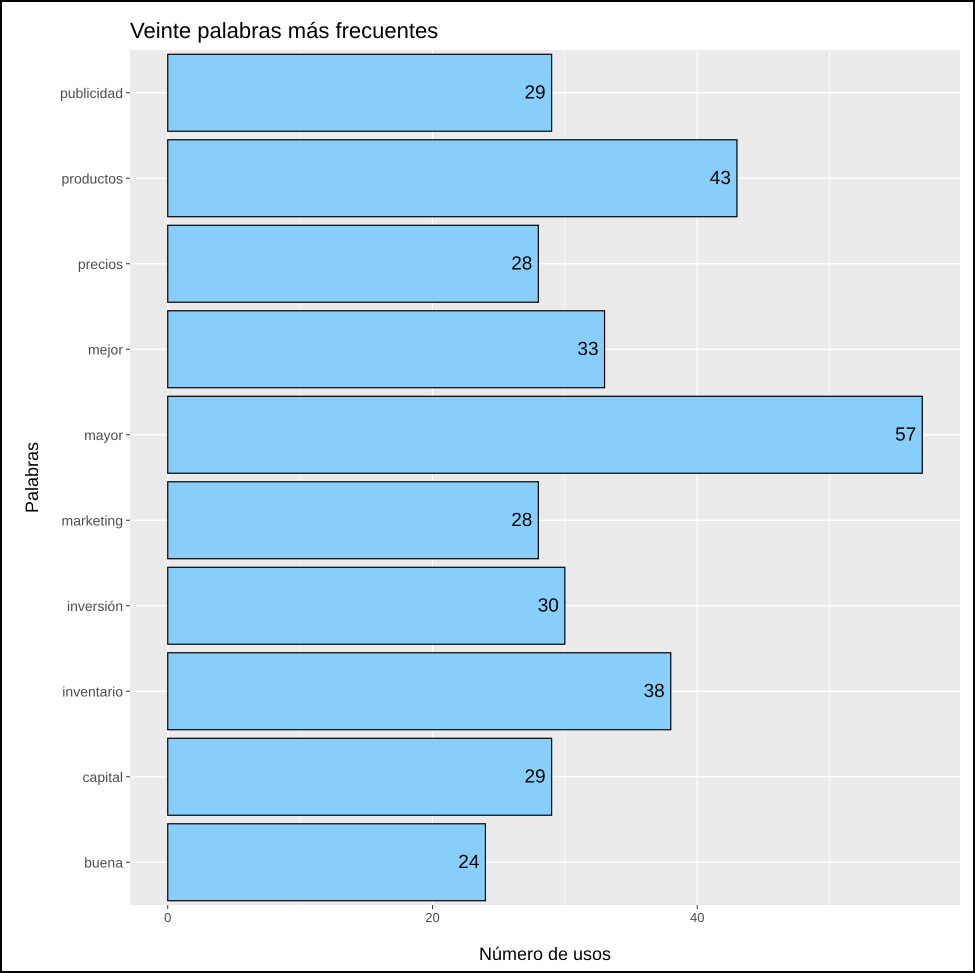 The image size is (975, 973). Describe the element at coordinates (905, 435) in the screenshot. I see `data-label: 57` at that location.